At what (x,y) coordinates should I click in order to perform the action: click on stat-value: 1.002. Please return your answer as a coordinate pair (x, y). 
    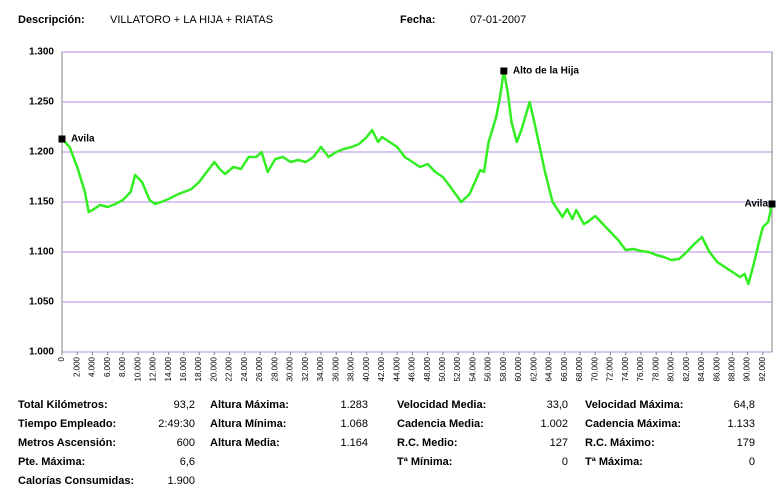
    Looking at the image, I should click on (554, 424).